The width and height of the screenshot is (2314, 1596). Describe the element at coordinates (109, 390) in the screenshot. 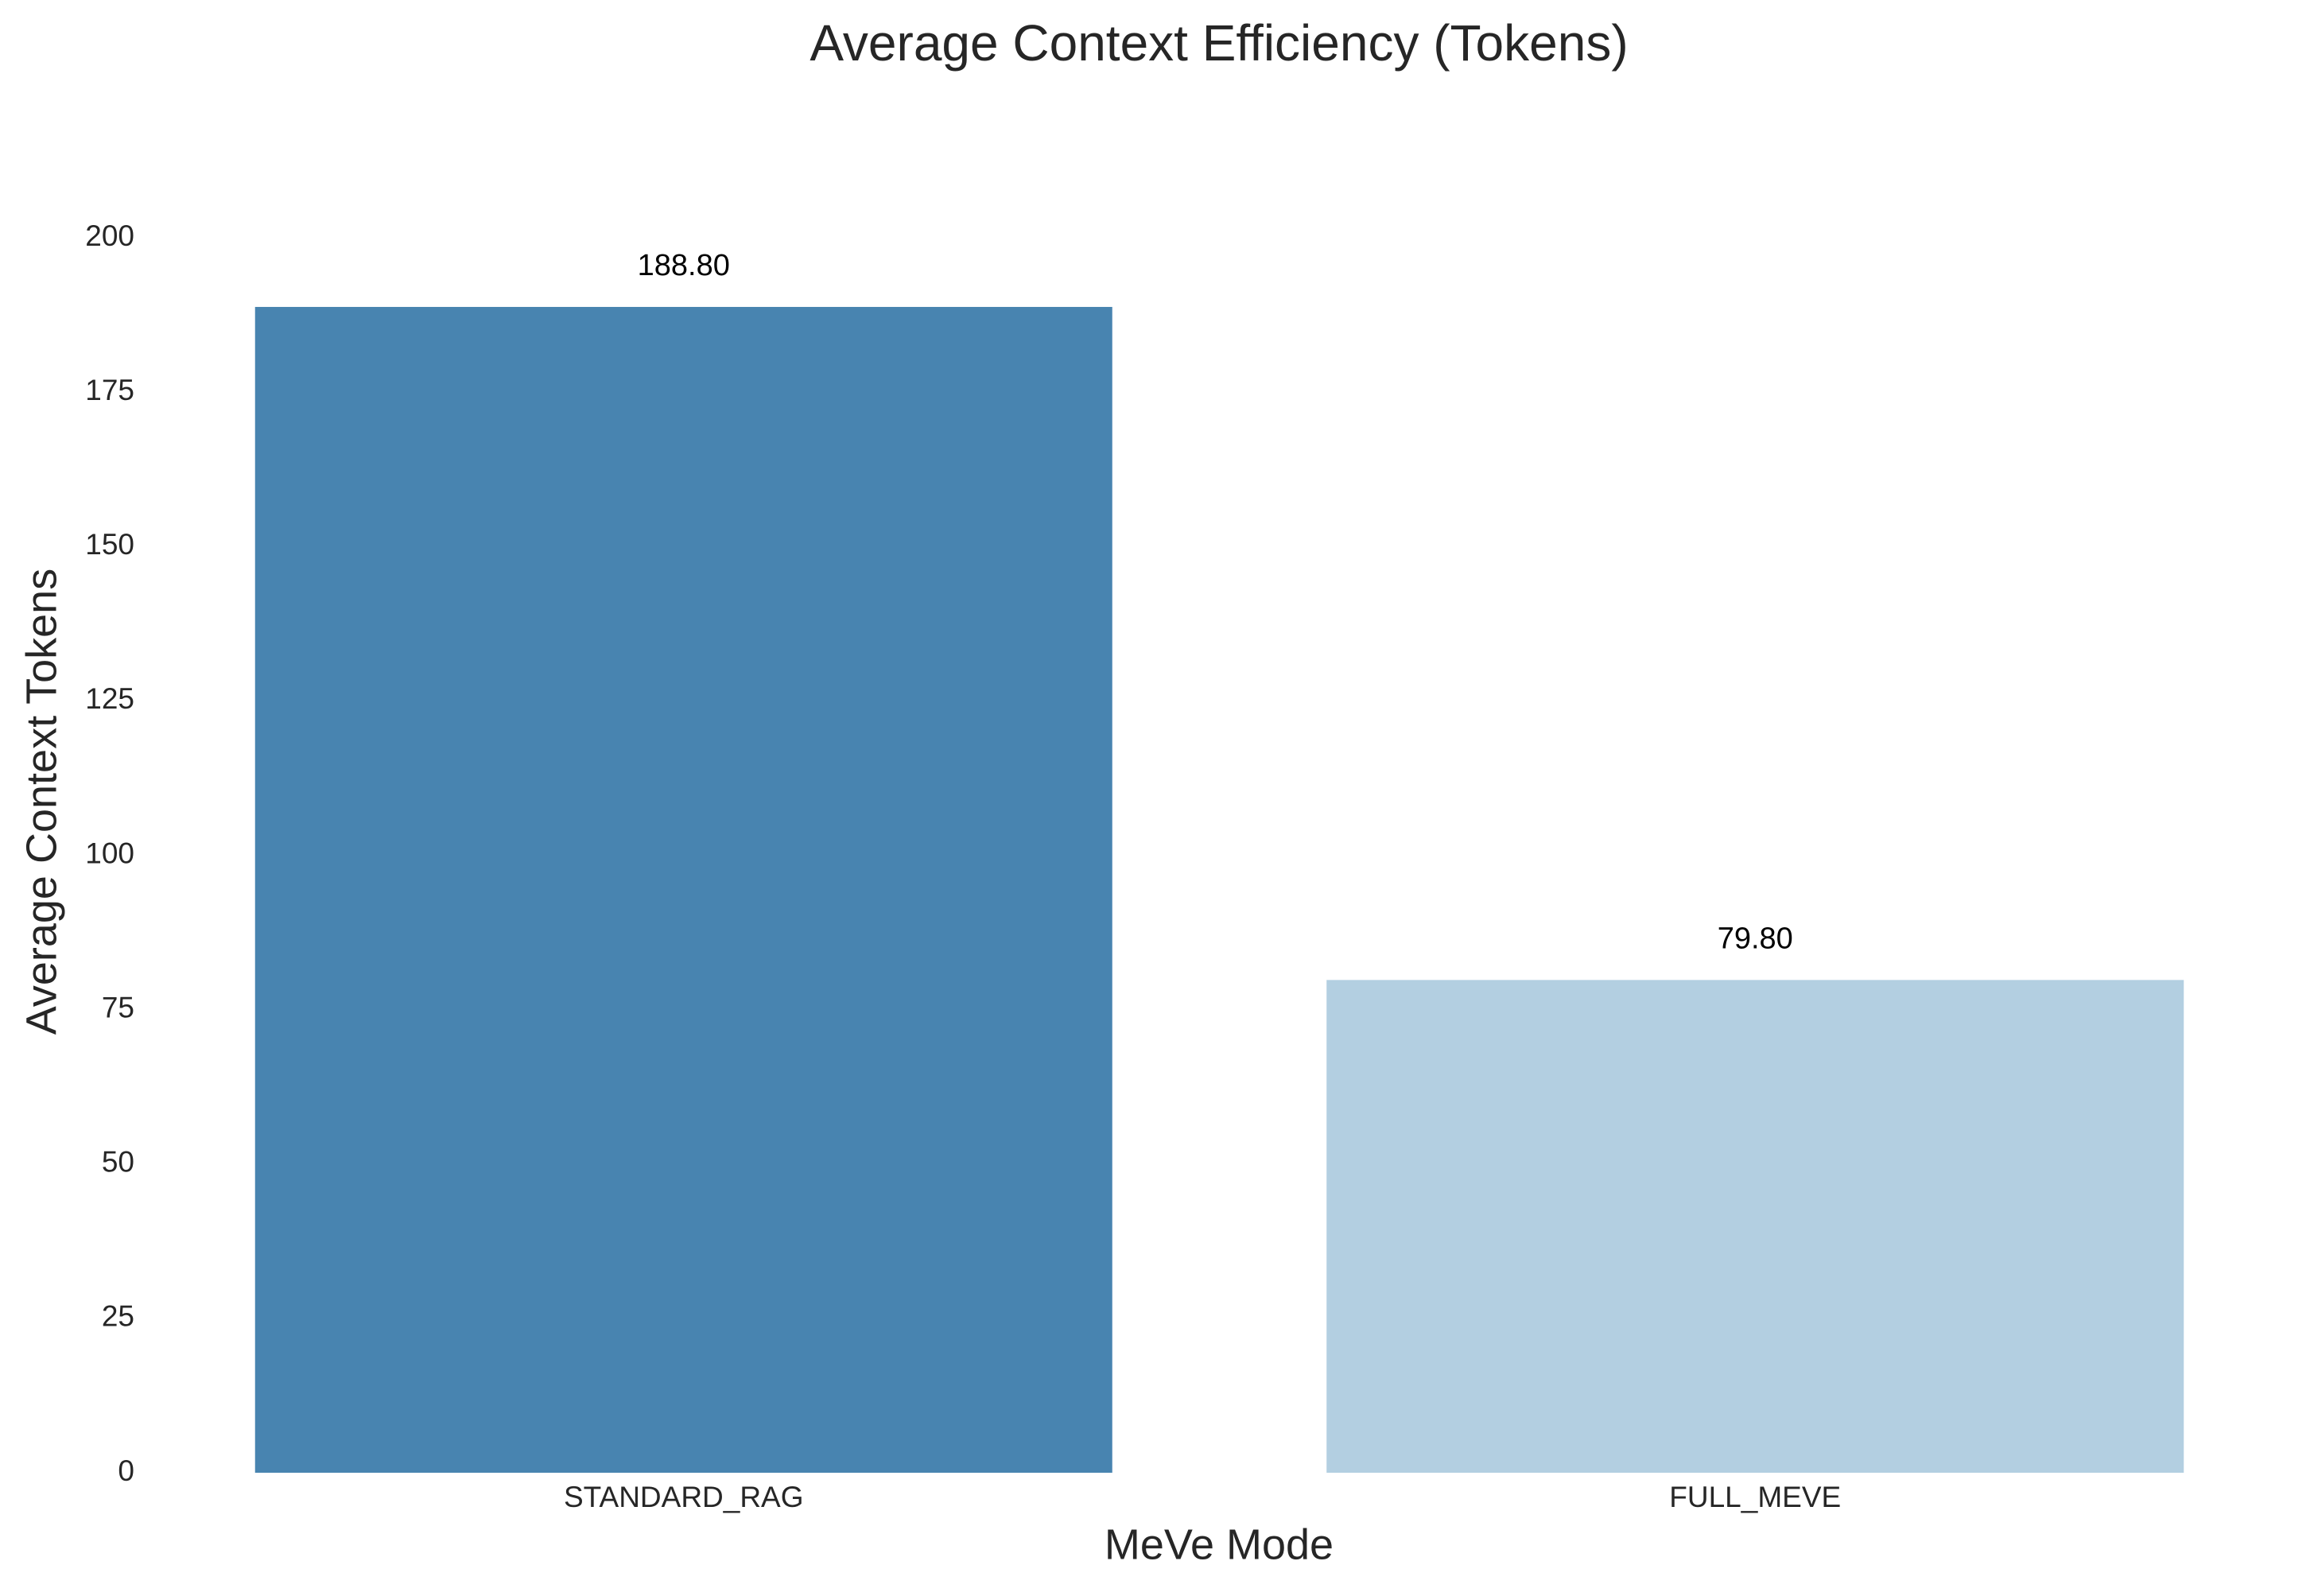

I see `y-tick-label: 175` at that location.